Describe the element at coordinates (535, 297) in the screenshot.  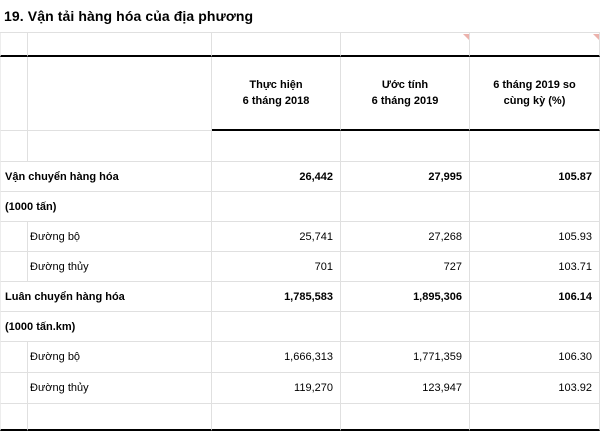
I see `value-cell: 106.14` at that location.